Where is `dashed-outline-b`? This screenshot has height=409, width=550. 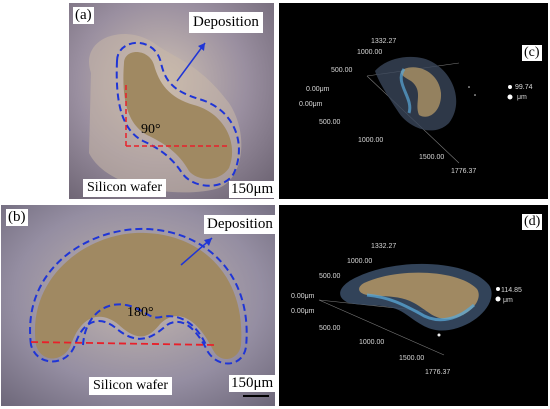
dashed-outline-b is located at coordinates (138, 296).